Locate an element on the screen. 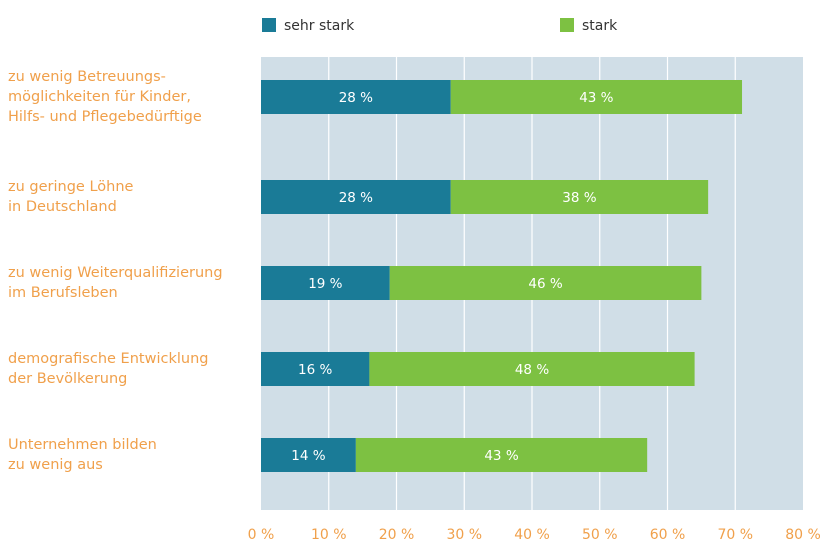 The width and height of the screenshot is (822, 545). legend-label: stark is located at coordinates (600, 26).